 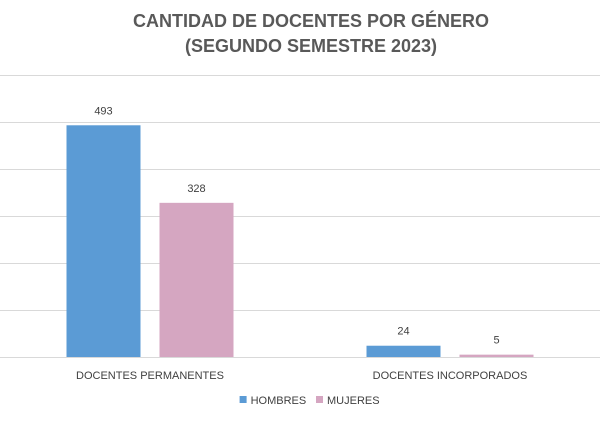 I want to click on category-label-1: DOCENTES INCORPORADOS, so click(x=450, y=376).